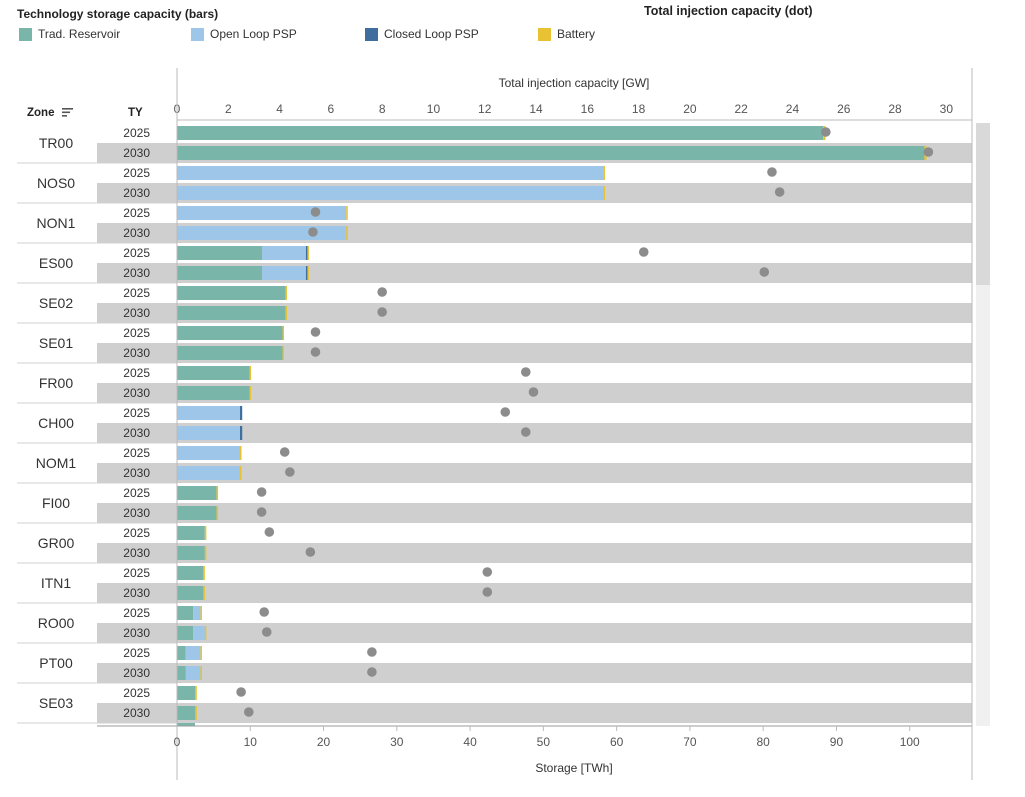 This screenshot has height=797, width=1025. I want to click on zone-label: ES00, so click(56, 263).